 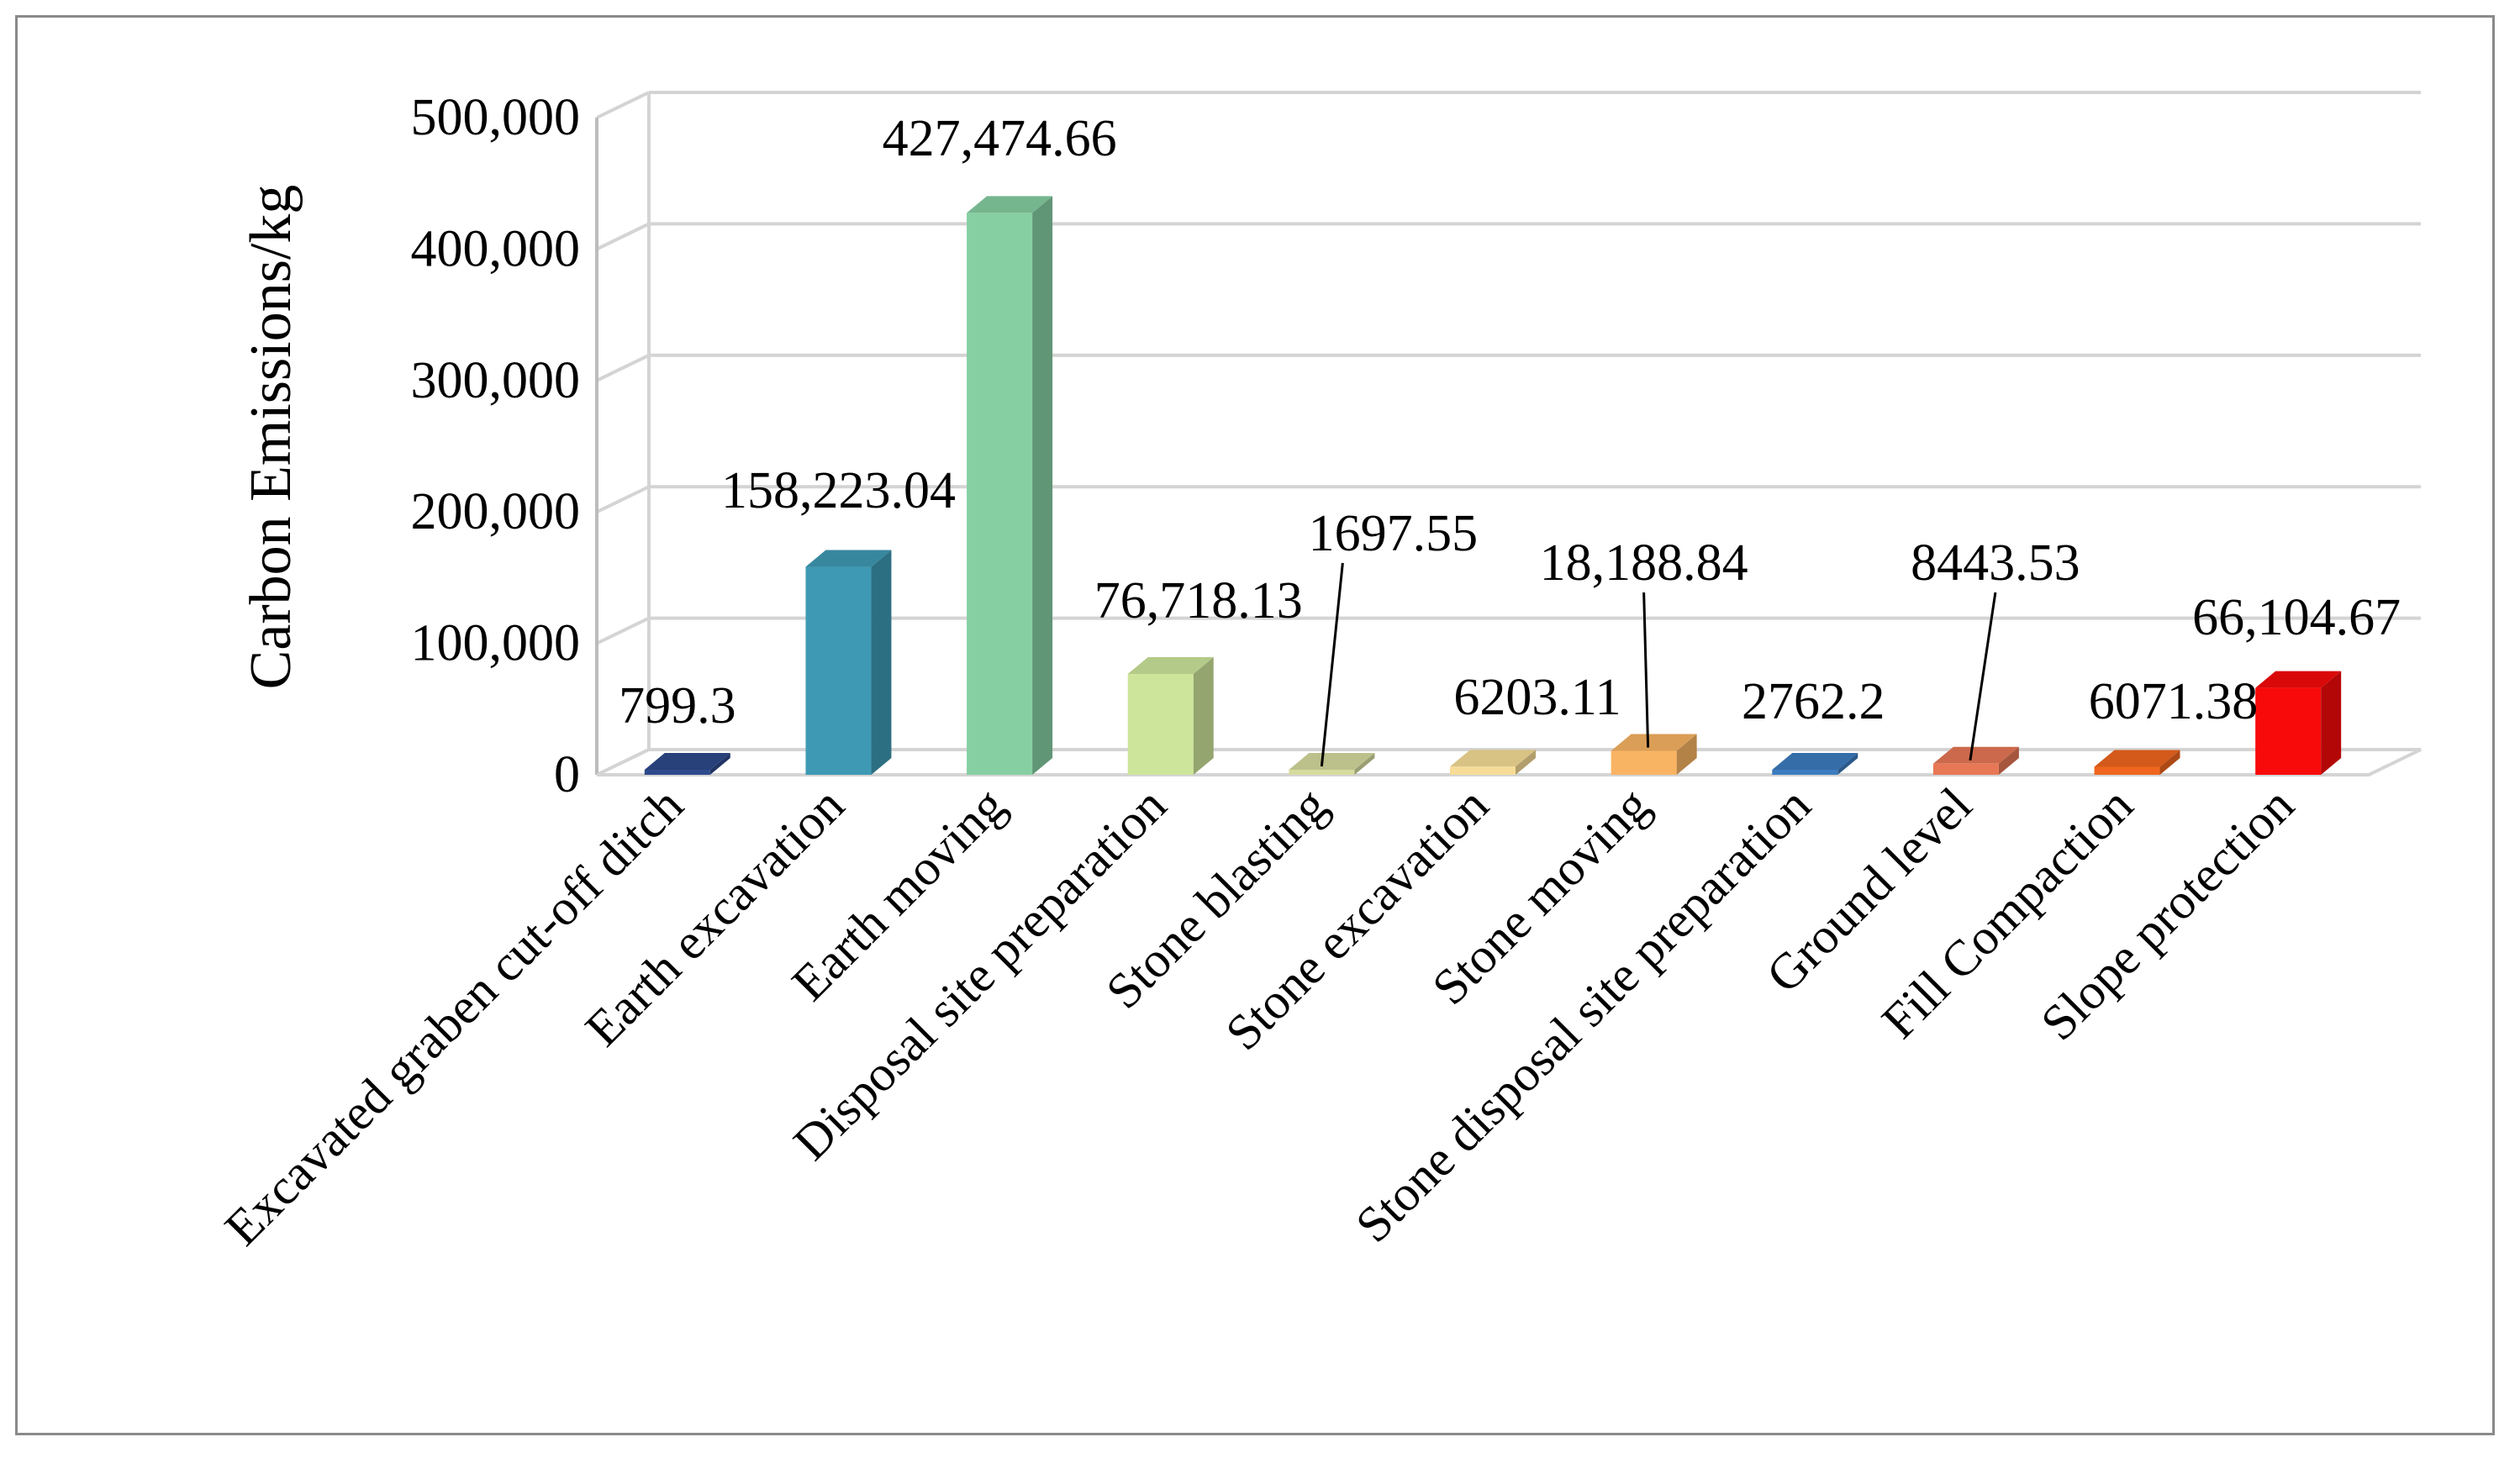 I want to click on data-label: 18,188.84, so click(x=1644, y=563).